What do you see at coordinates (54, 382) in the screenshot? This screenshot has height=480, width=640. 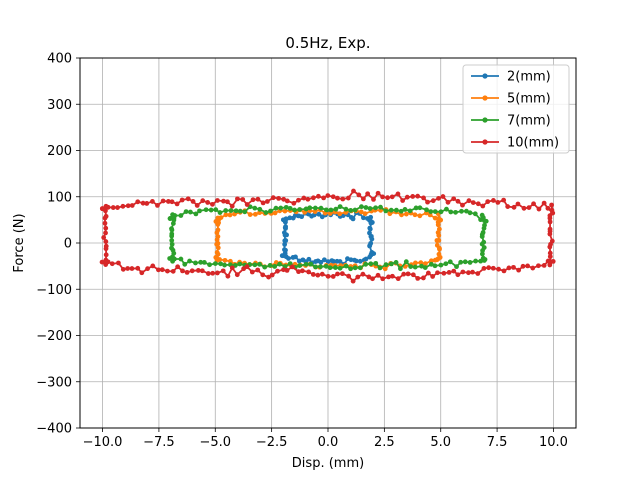 I see `y-tick-label: −300` at bounding box center [54, 382].